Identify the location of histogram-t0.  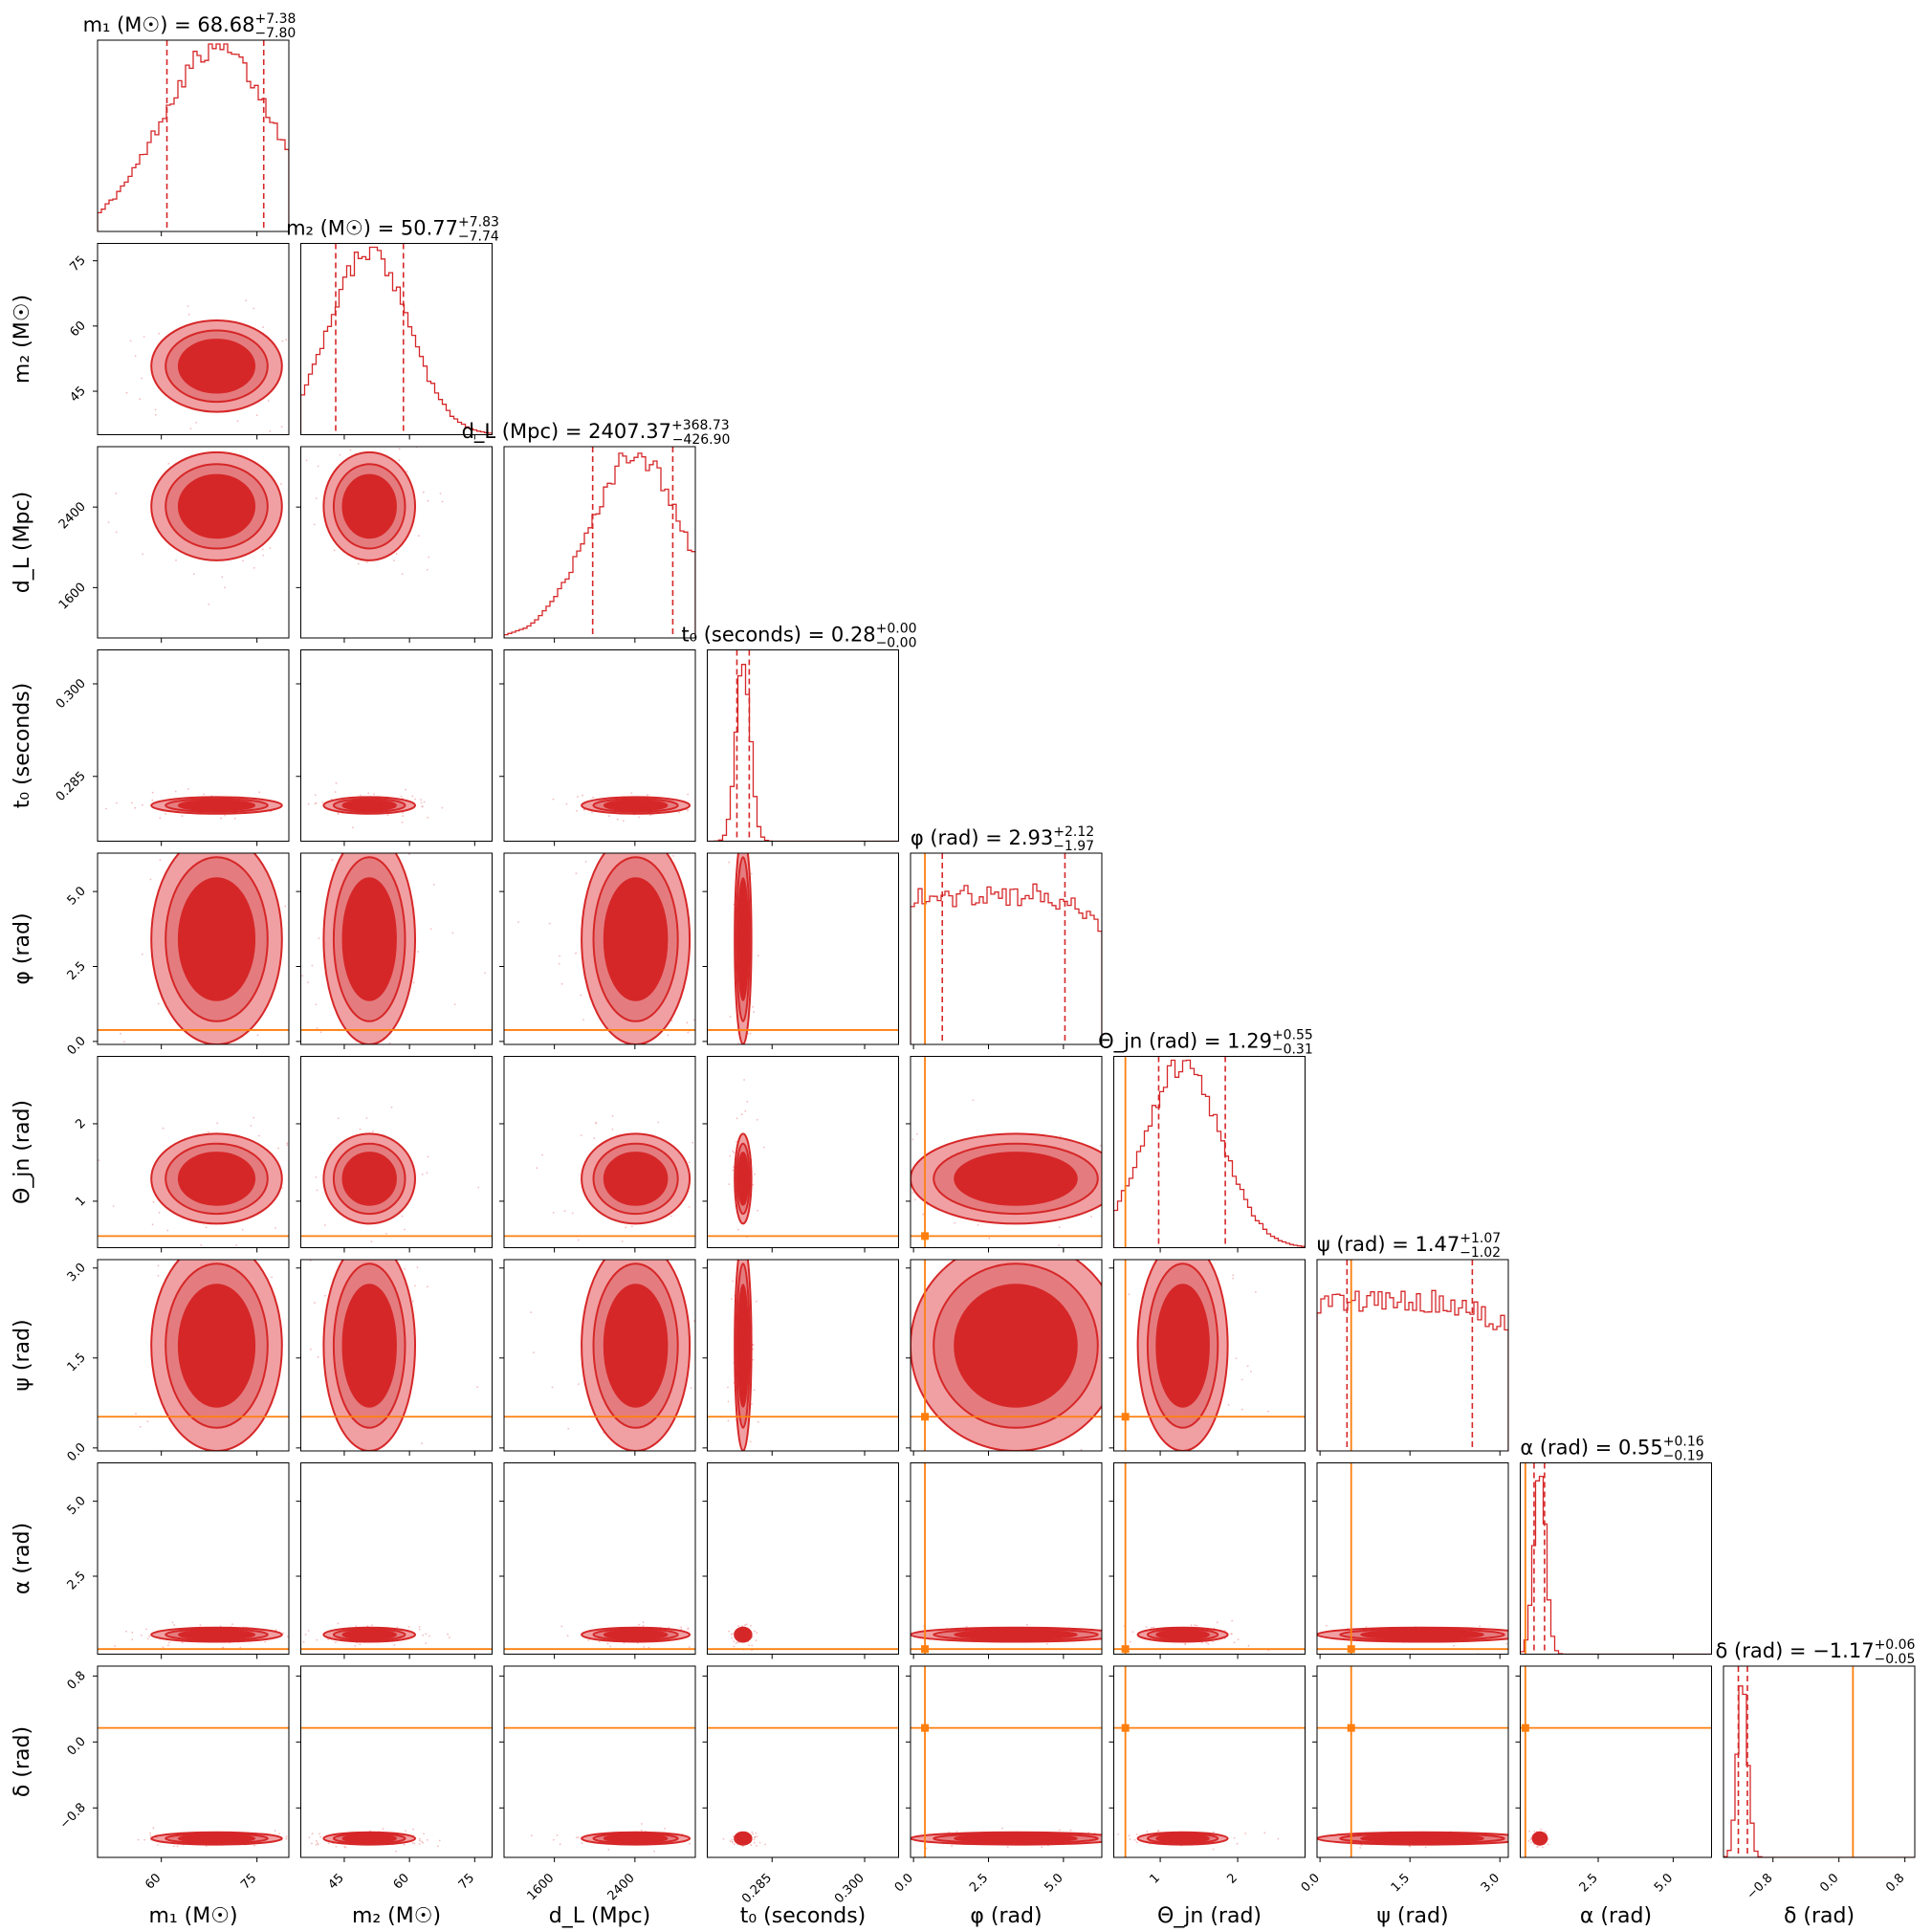
(803, 753).